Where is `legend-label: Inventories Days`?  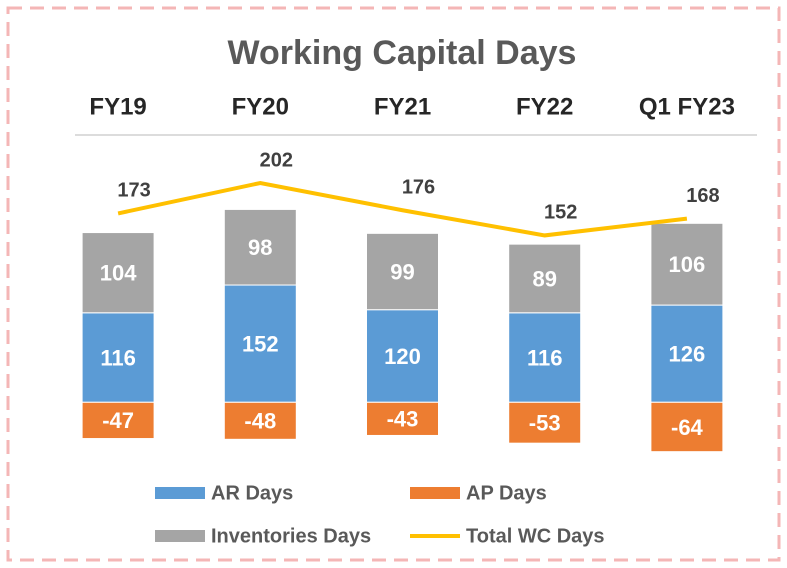 legend-label: Inventories Days is located at coordinates (291, 536).